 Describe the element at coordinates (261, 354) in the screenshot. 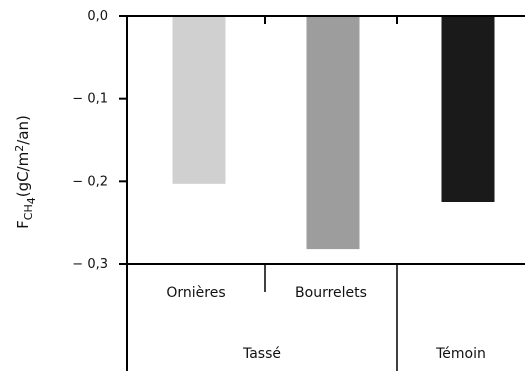

I see `group-label: Tassé` at that location.